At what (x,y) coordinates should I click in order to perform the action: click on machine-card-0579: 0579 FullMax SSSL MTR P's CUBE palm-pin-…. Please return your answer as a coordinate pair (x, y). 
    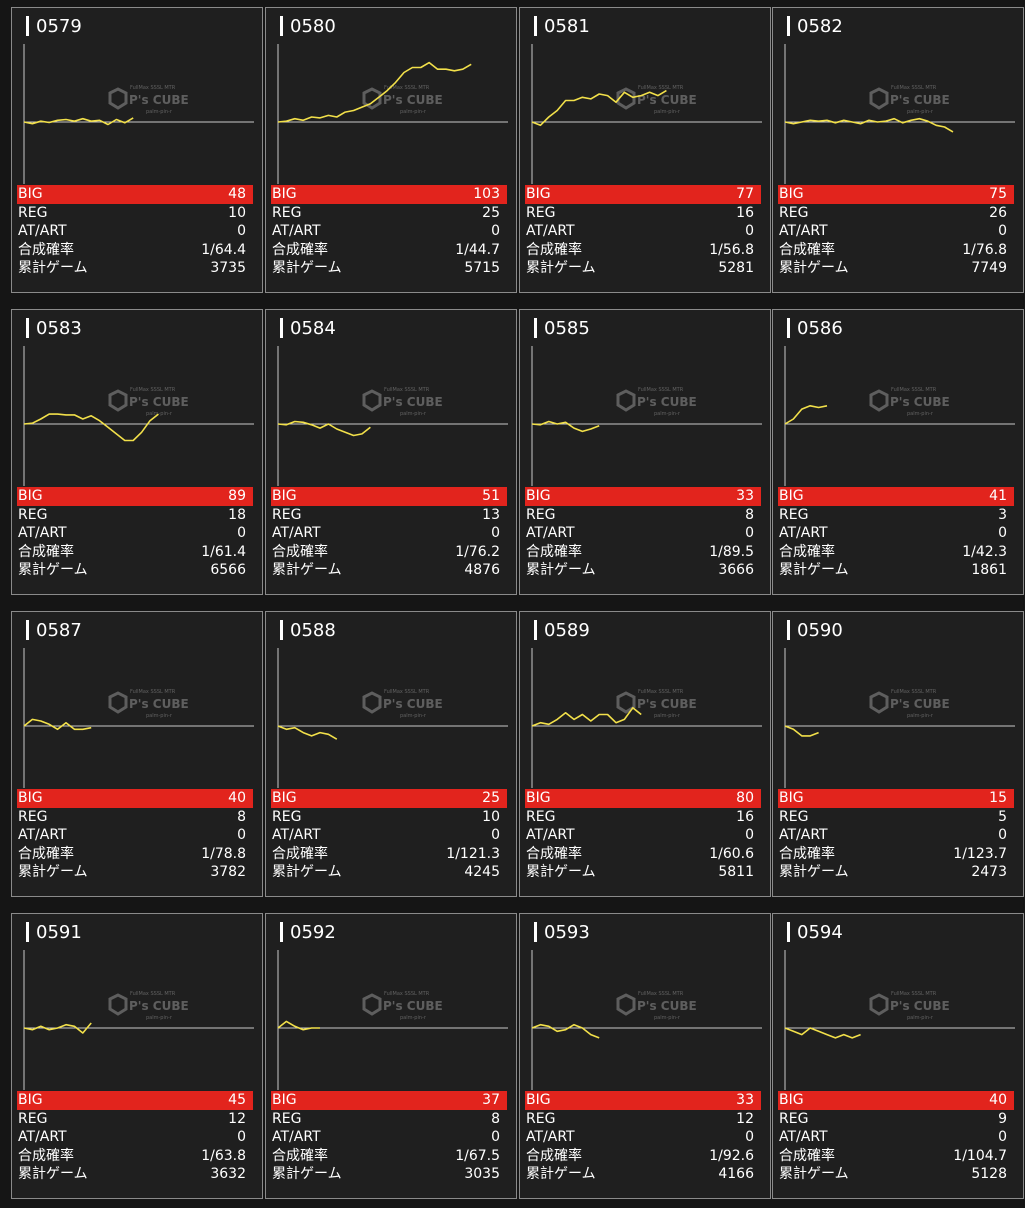
    Looking at the image, I should click on (137, 150).